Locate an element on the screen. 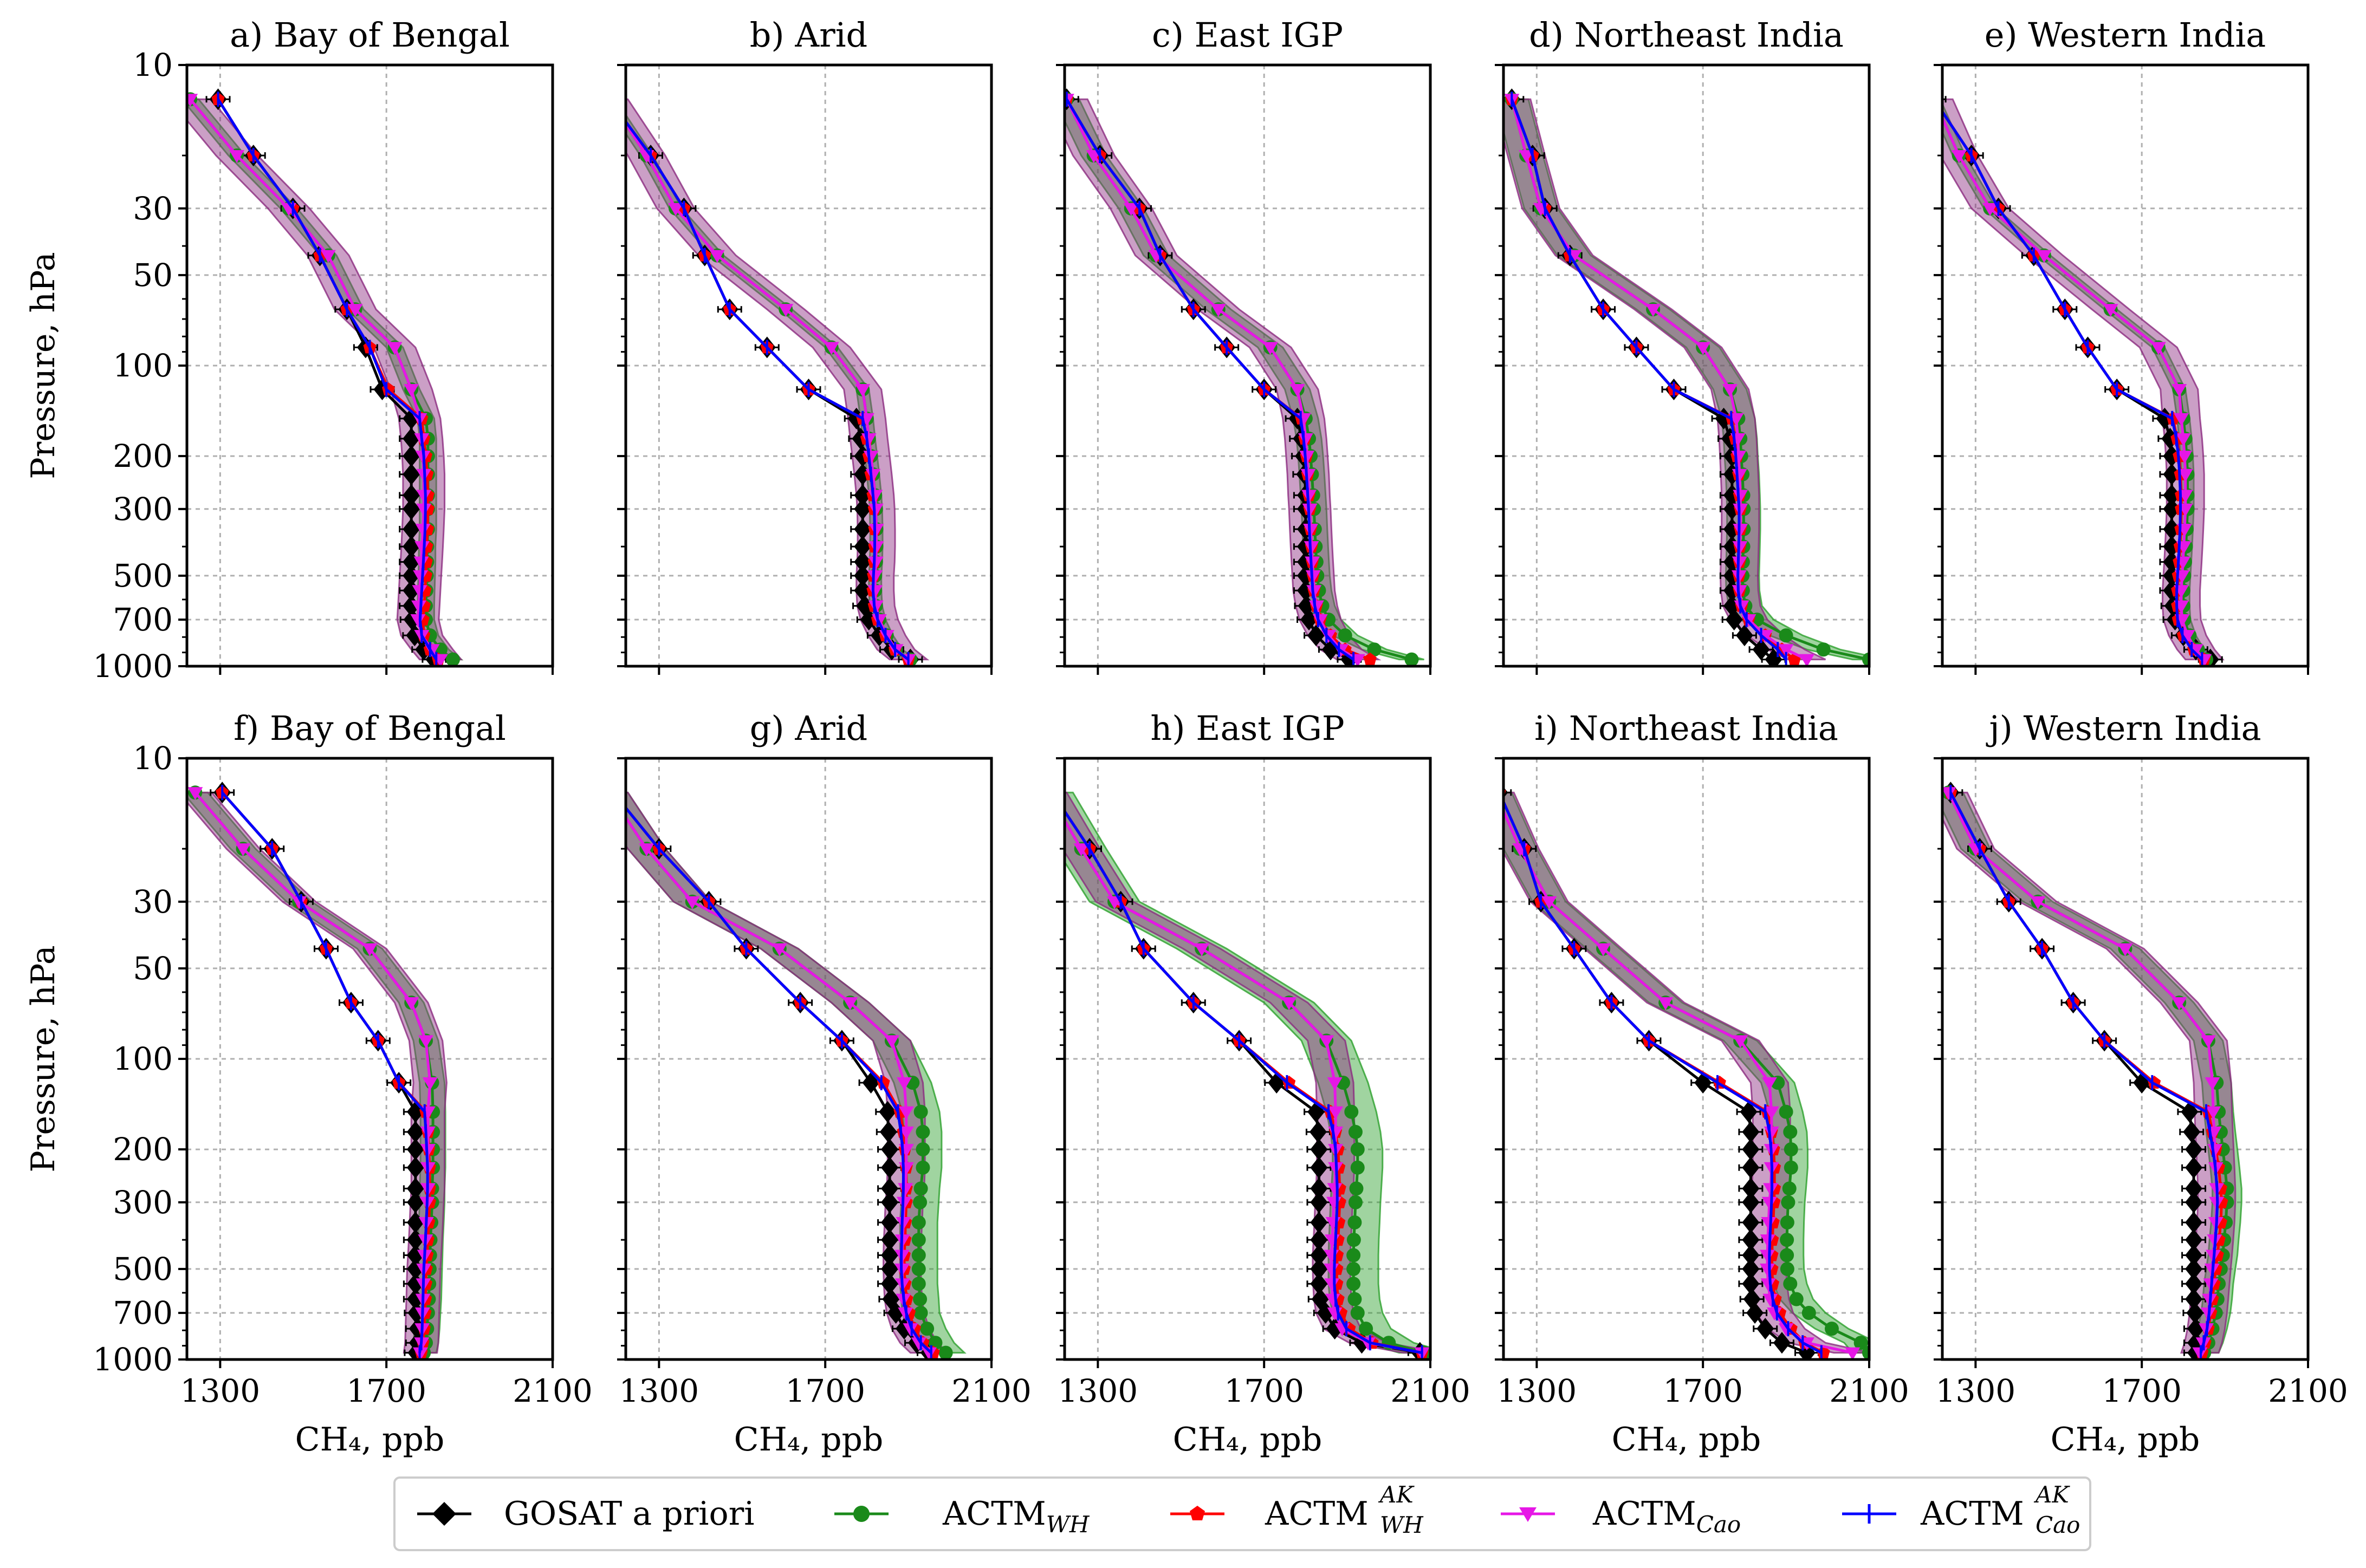 This screenshot has height=1568, width=2366. plot-area-b is located at coordinates (778, 382).